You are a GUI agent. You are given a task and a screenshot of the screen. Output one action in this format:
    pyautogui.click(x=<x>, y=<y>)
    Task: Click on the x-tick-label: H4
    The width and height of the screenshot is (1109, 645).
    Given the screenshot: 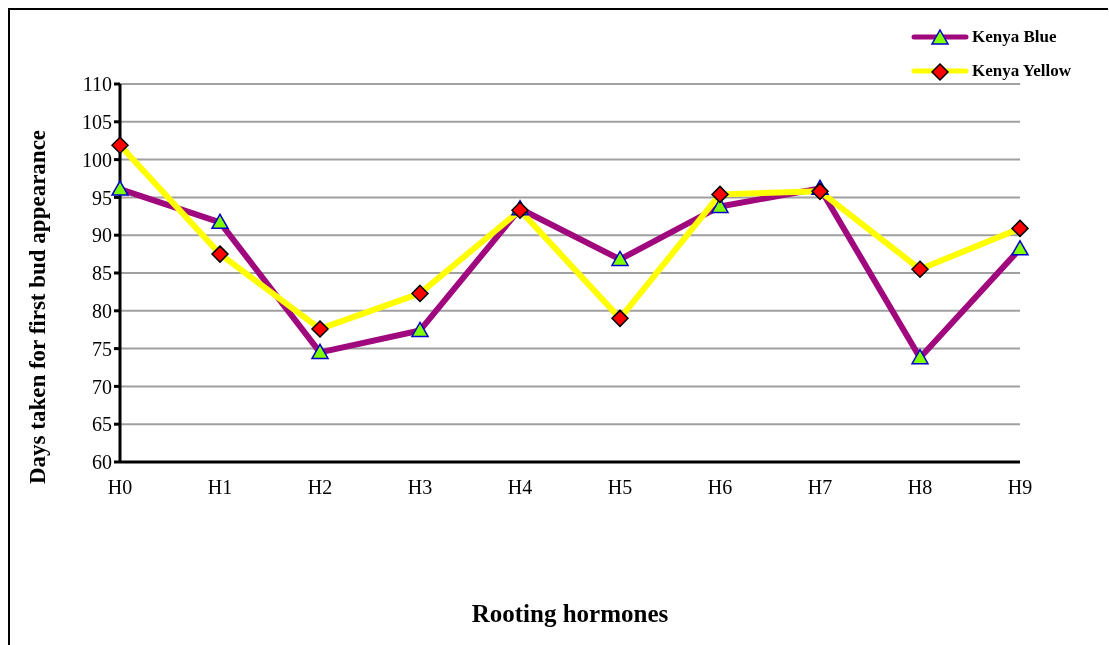 What is the action you would take?
    pyautogui.click(x=520, y=487)
    